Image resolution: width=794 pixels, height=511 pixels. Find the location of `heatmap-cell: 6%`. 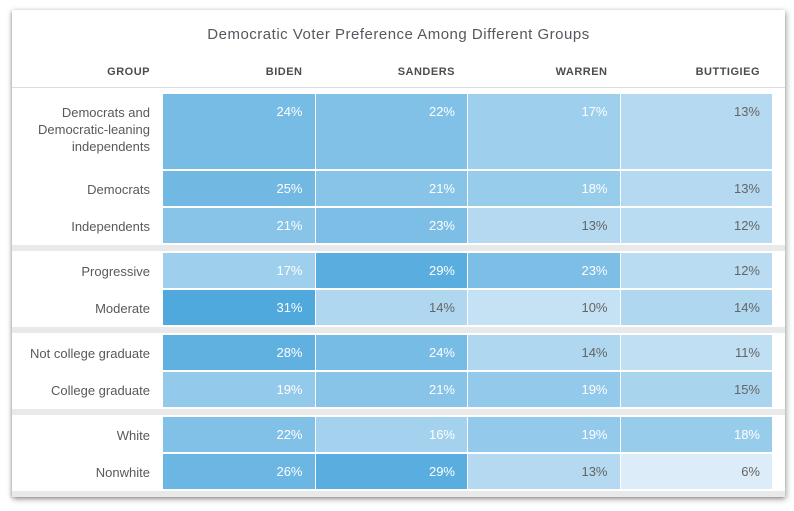

heatmap-cell: 6% is located at coordinates (695, 471).